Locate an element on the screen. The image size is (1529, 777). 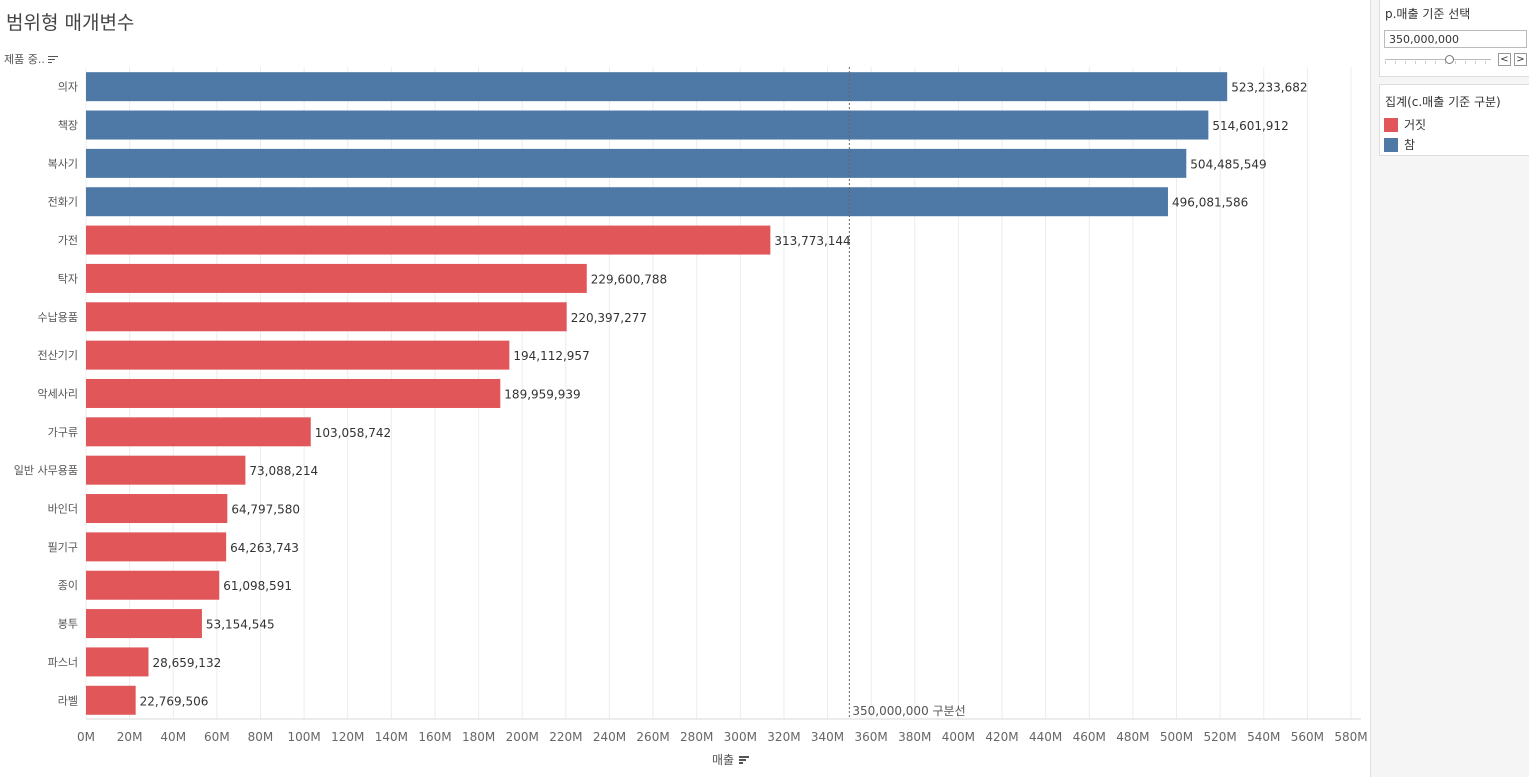
chevron-right-icon: > is located at coordinates (1520, 59).